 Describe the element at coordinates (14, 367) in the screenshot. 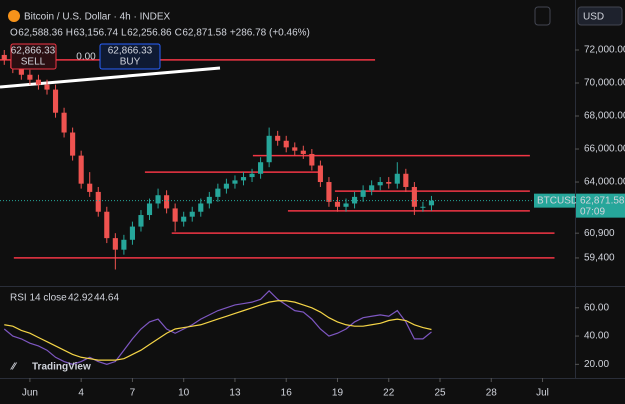

I see `logo-icon: ⁄⁄` at that location.